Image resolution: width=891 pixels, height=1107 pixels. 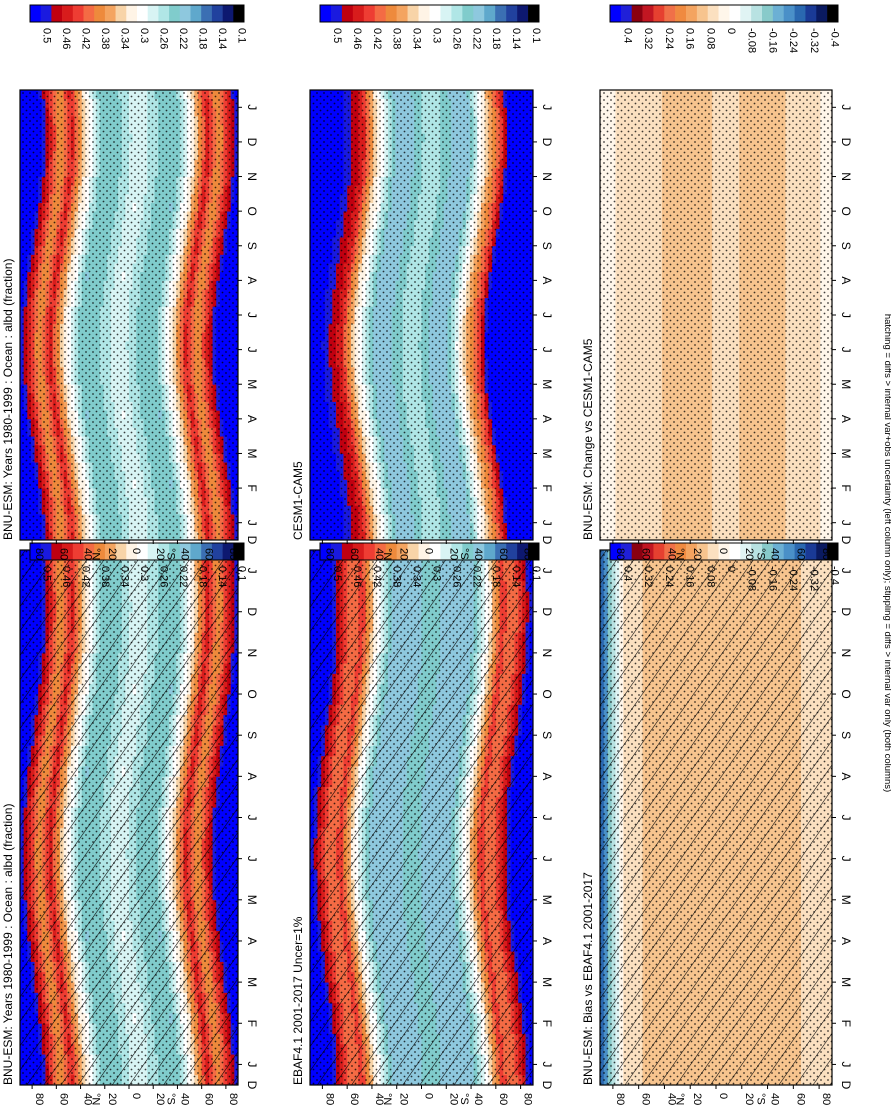 What do you see at coordinates (144, 573) in the screenshot?
I see `colorbar-tick-label: 0.3` at bounding box center [144, 573].